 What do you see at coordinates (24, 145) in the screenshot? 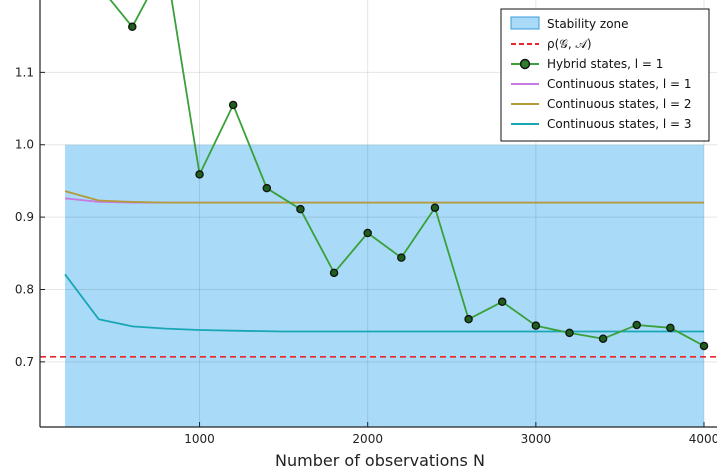
I see `y-tick-label-3: 1.0` at bounding box center [24, 145].